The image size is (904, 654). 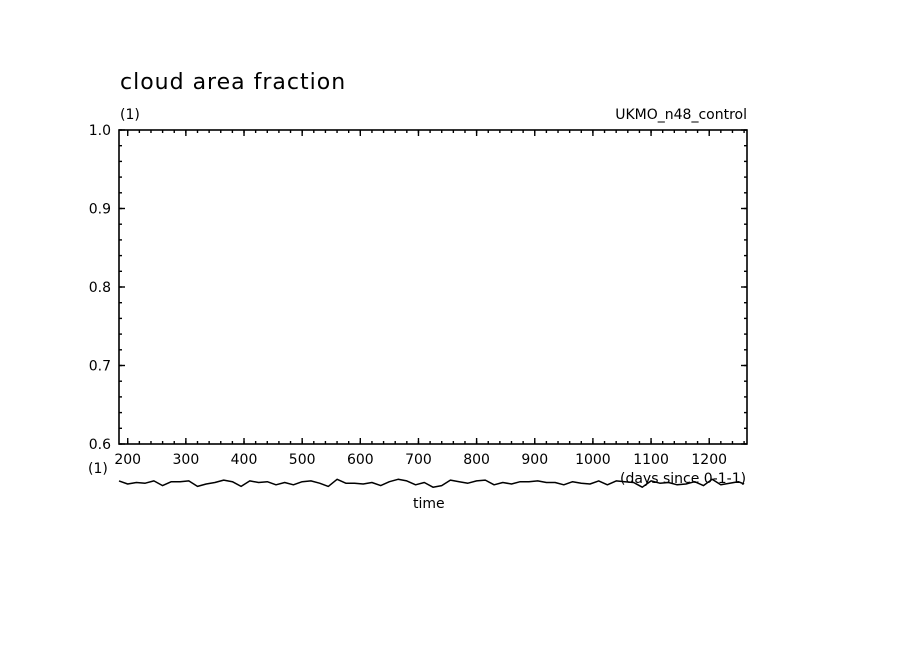 What do you see at coordinates (302, 460) in the screenshot?
I see `x-tick-label: 500` at bounding box center [302, 460].